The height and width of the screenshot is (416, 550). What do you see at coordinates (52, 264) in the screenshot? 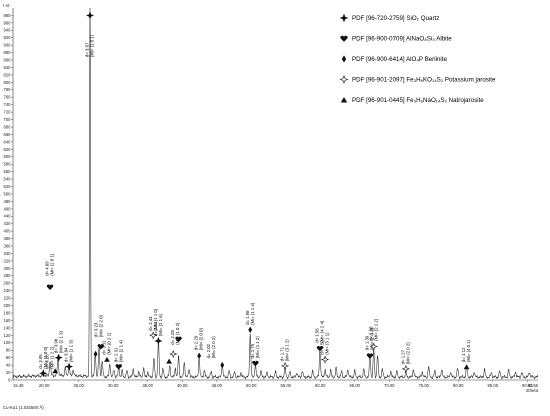
I see `annotation-hkl: (Mi= (2 0 1)` at bounding box center [52, 264].